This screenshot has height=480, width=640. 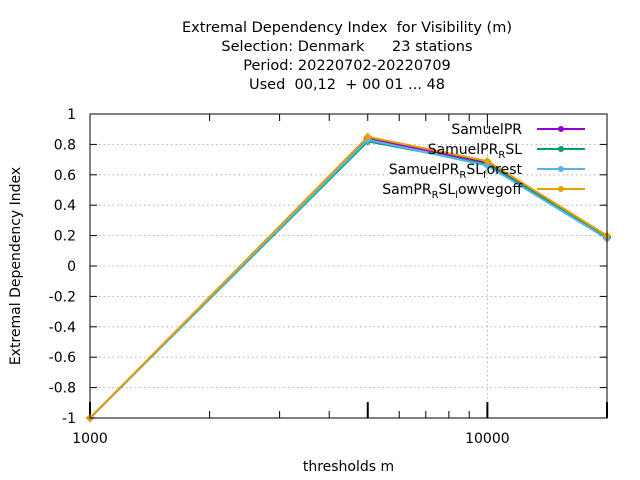 I want to click on legend-label-part: l, so click(x=456, y=195).